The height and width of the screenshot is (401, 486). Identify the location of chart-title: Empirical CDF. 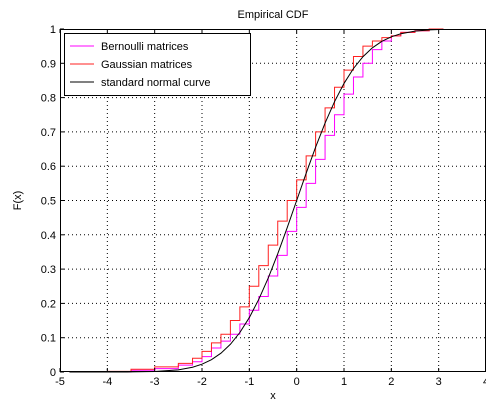
(273, 15).